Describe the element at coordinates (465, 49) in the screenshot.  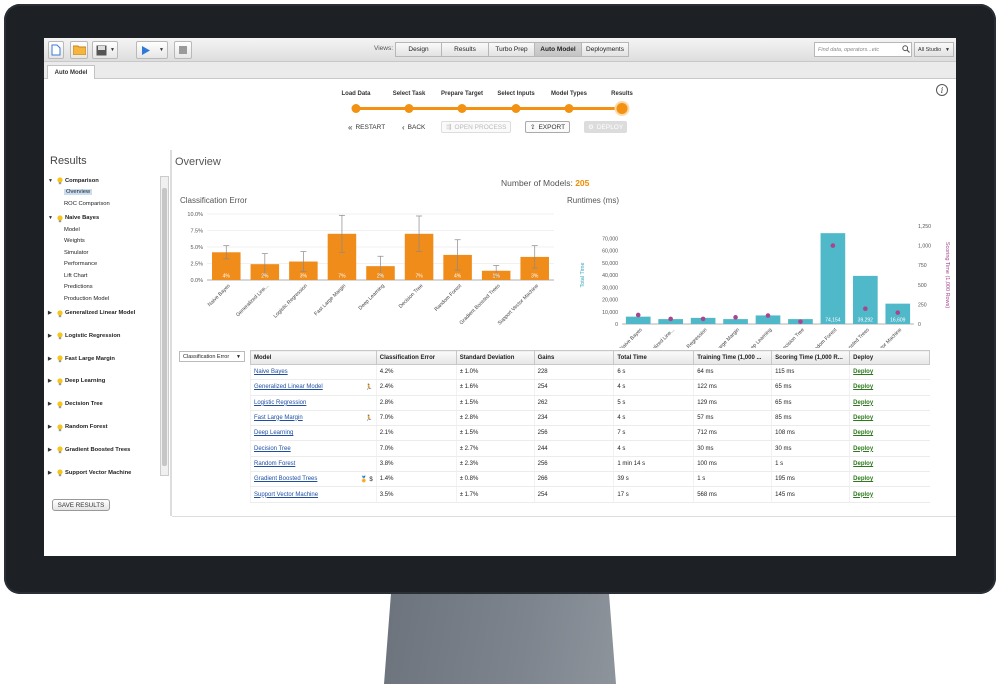
I see `tab-results: Results` at that location.